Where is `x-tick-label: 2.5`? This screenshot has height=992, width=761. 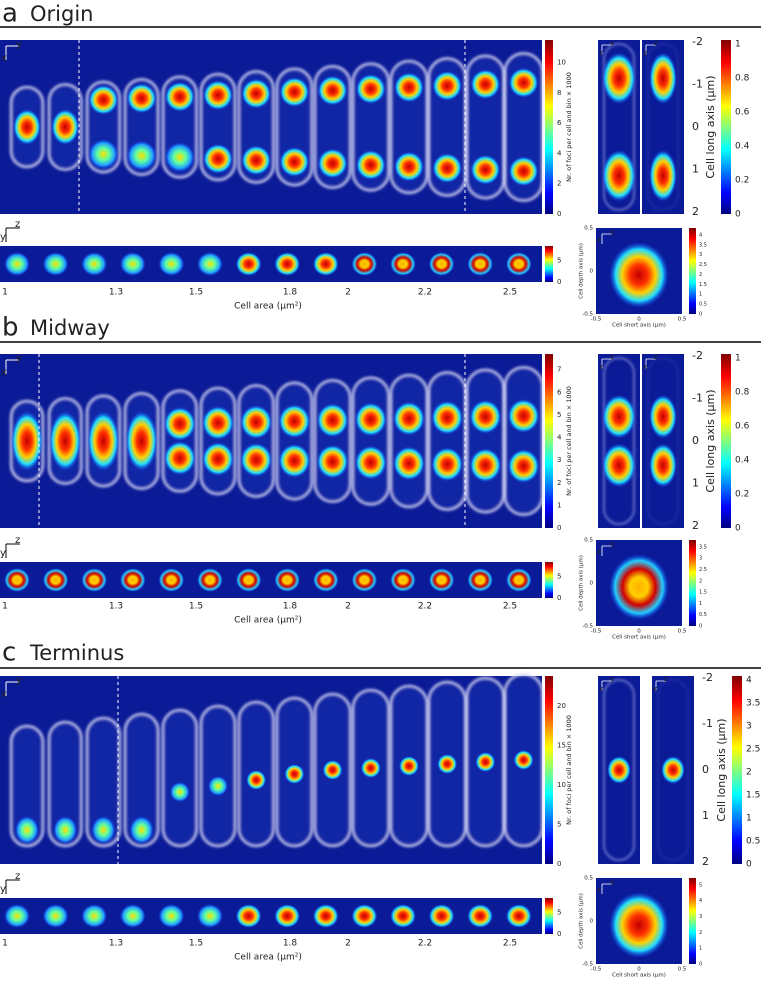 x-tick-label: 2.5 is located at coordinates (510, 607).